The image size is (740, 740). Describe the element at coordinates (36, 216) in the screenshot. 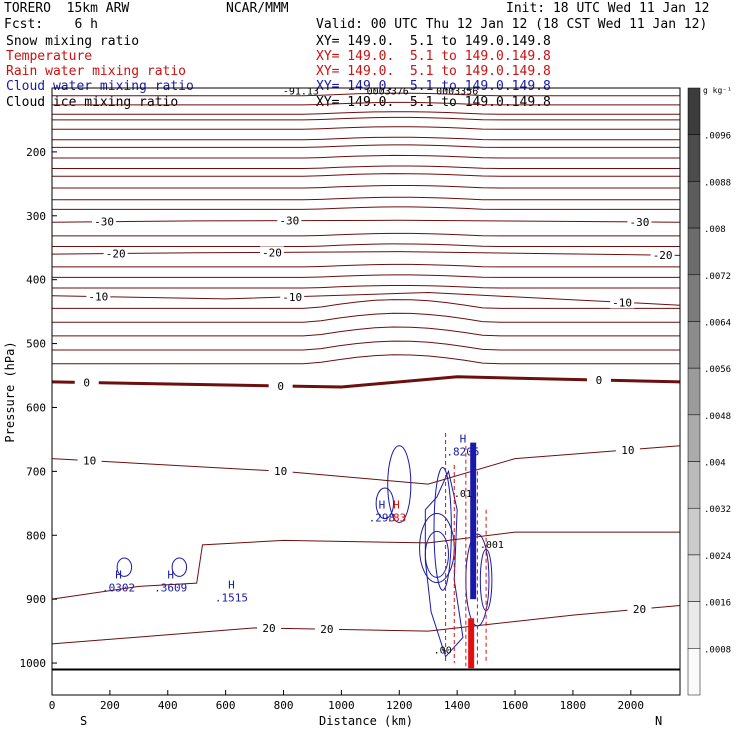

I see `y-tick-label: 300` at that location.